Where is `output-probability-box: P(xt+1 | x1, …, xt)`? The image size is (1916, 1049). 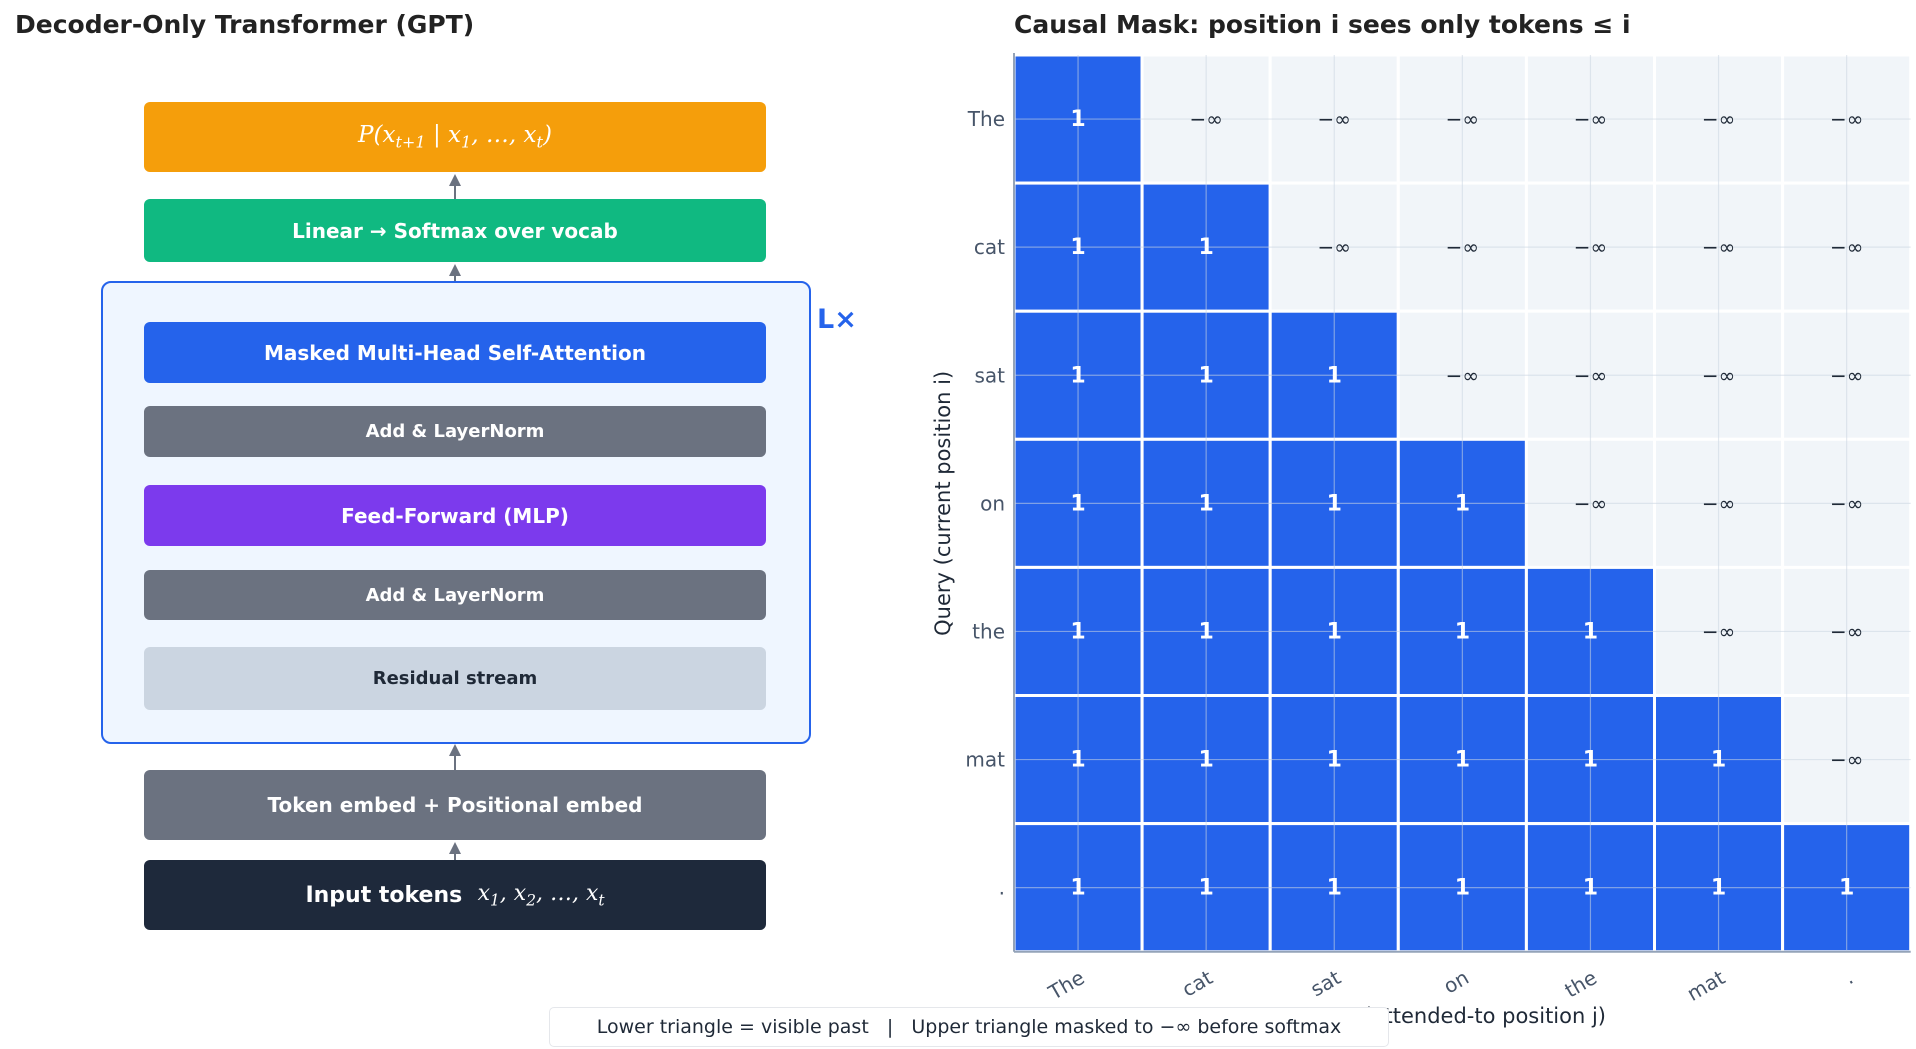 output-probability-box: P(xt+1 | x1, …, xt) is located at coordinates (455, 137).